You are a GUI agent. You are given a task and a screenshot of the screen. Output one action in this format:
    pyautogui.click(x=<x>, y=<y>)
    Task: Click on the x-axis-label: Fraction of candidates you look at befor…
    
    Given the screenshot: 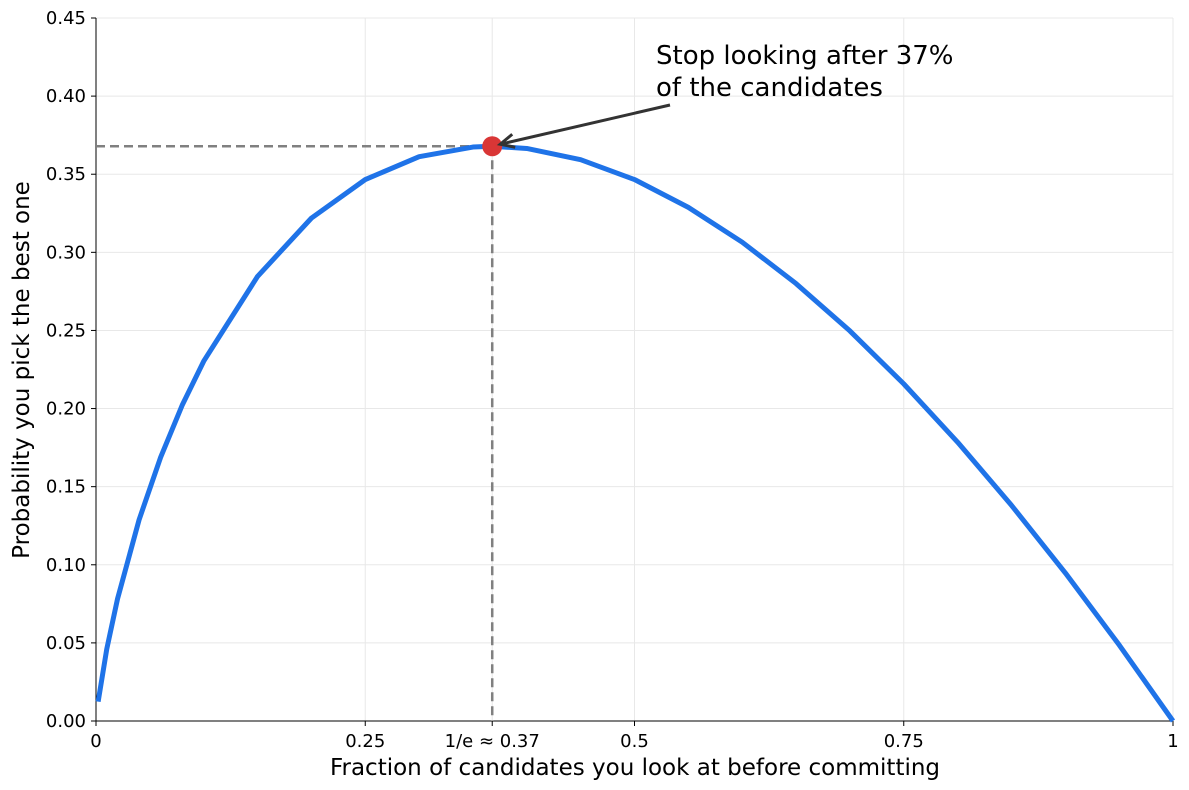 What is the action you would take?
    pyautogui.click(x=635, y=768)
    